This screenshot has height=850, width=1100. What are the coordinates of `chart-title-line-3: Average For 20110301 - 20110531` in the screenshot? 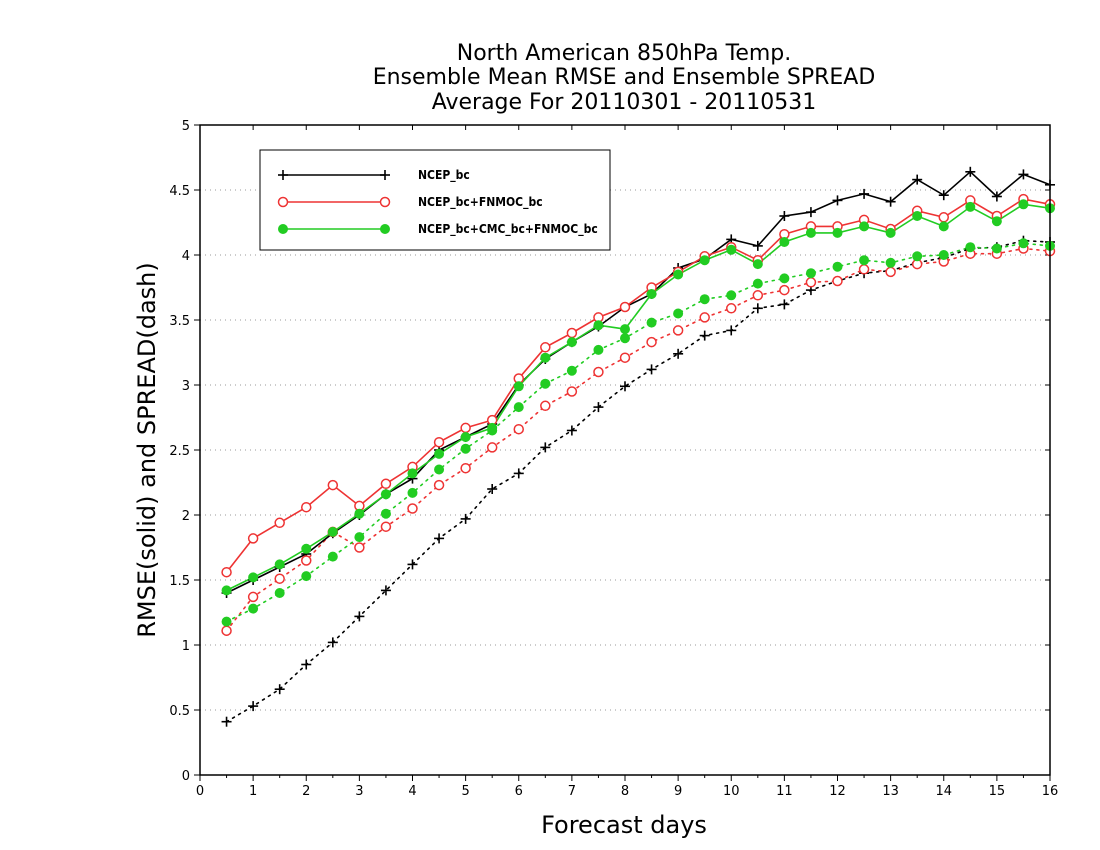 It's located at (624, 102).